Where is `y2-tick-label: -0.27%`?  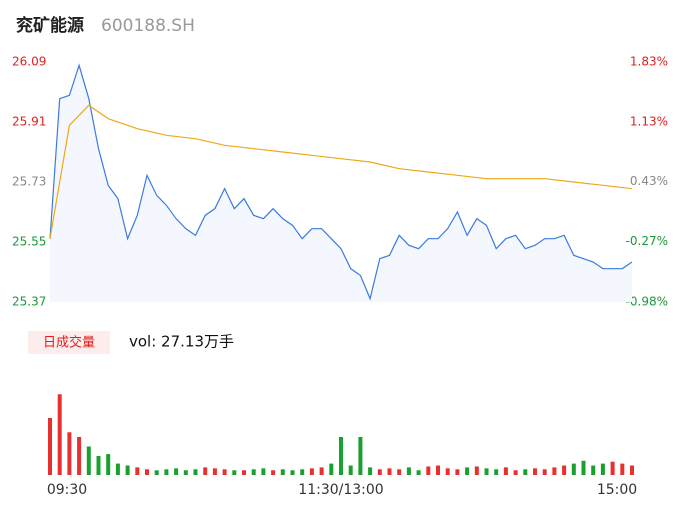
y2-tick-label: -0.27% is located at coordinates (647, 241).